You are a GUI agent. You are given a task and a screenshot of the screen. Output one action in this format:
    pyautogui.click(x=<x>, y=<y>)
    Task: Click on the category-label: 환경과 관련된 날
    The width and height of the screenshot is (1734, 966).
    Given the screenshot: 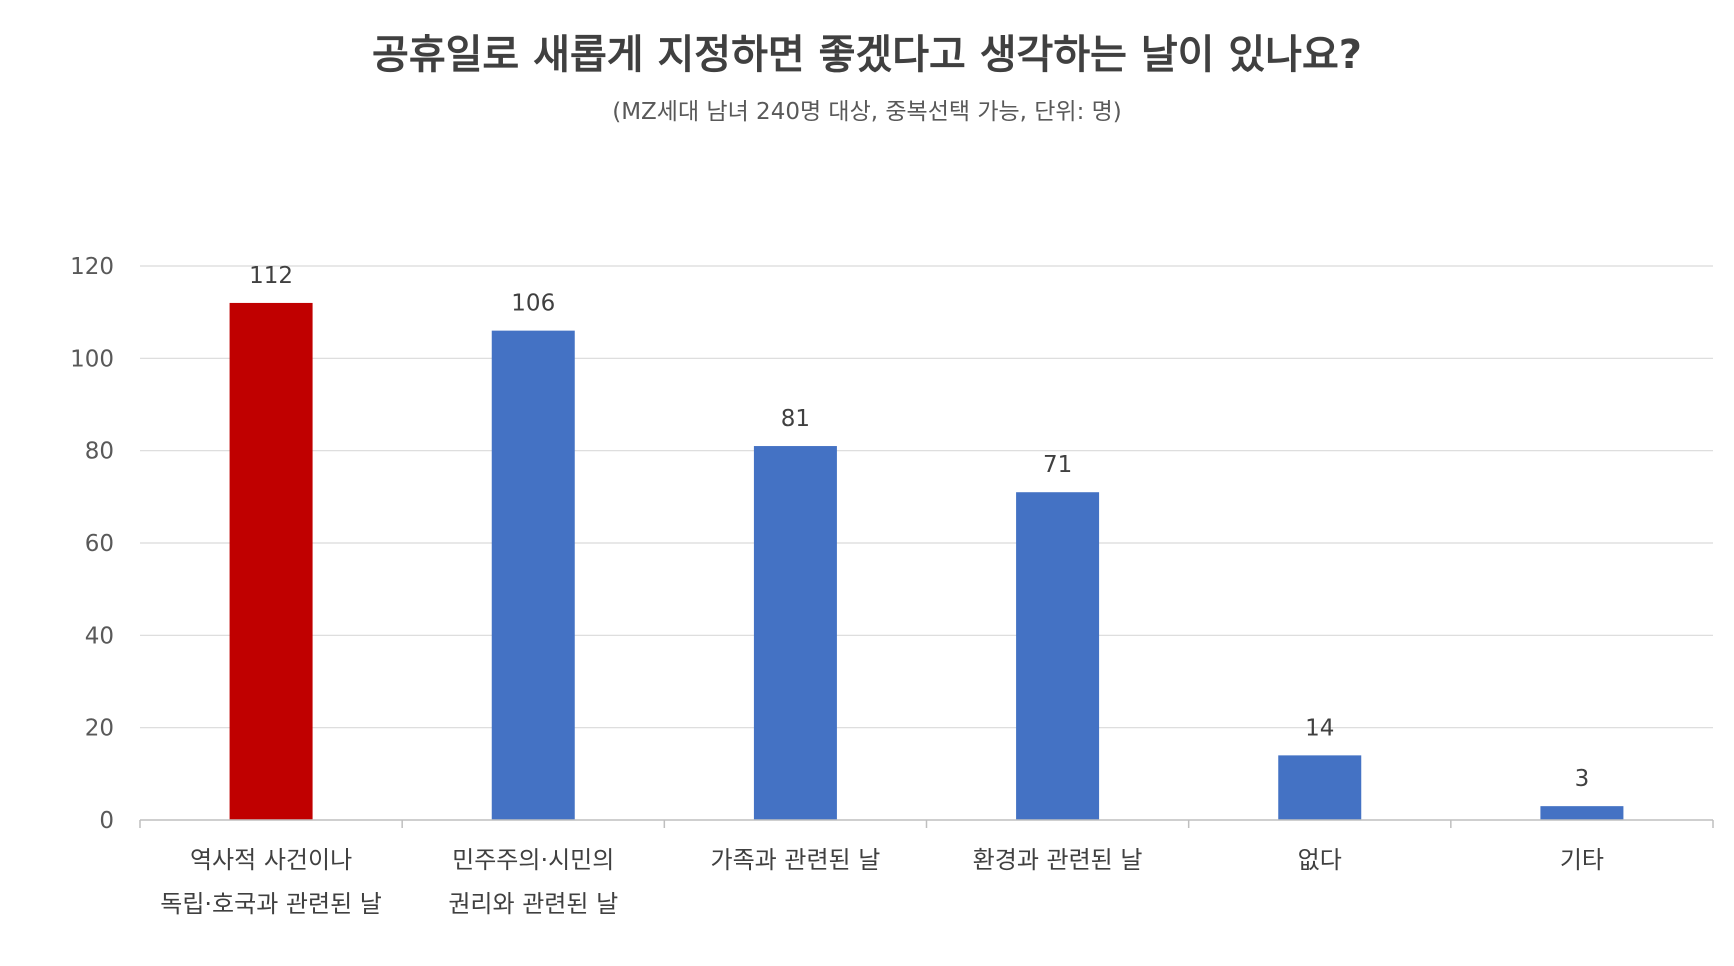 What is the action you would take?
    pyautogui.click(x=1058, y=860)
    